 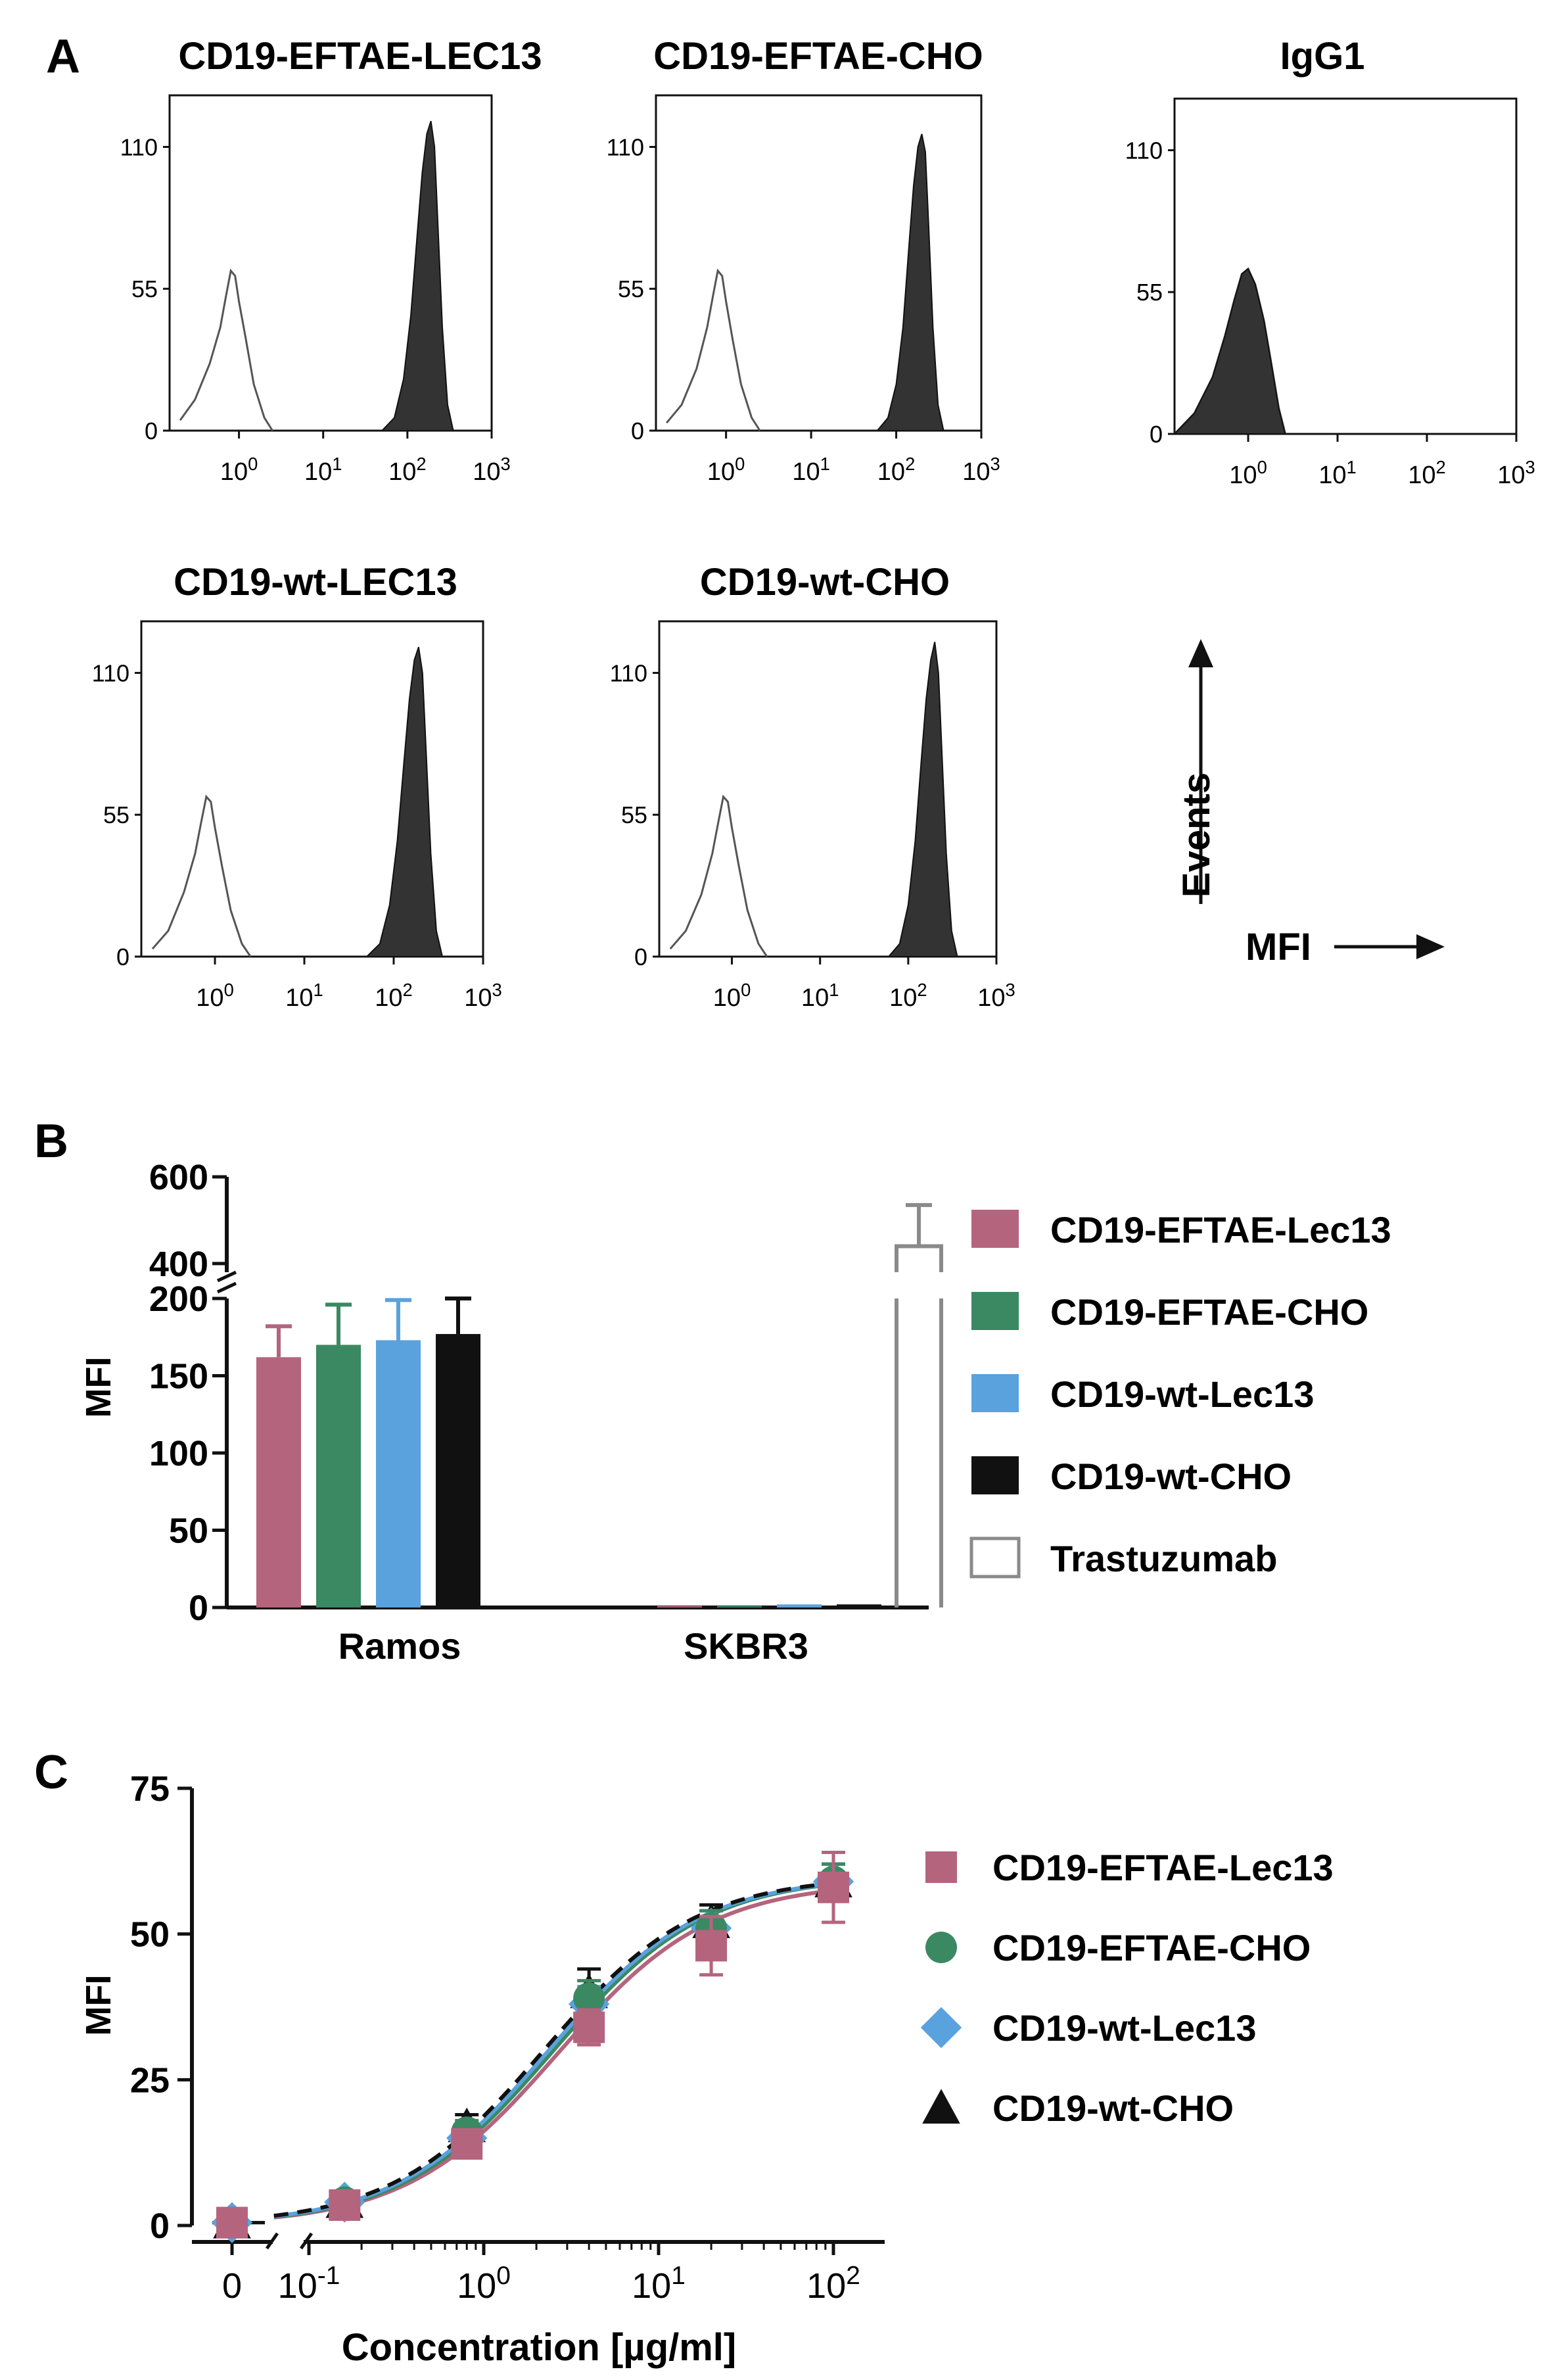 What do you see at coordinates (746, 1646) in the screenshot?
I see `category-label: SKBR3` at bounding box center [746, 1646].